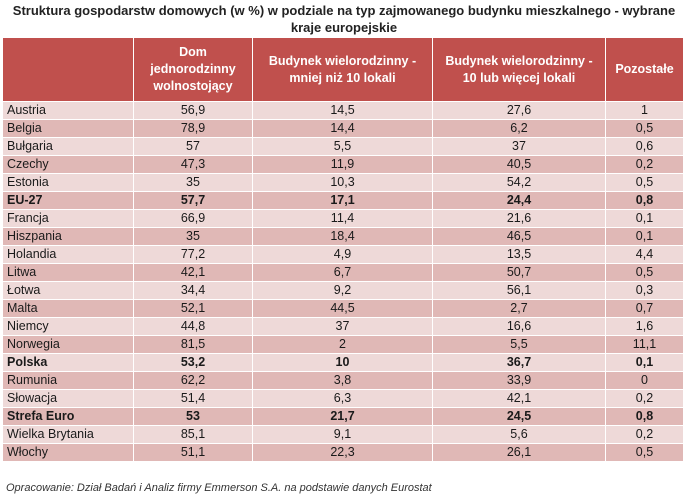 The height and width of the screenshot is (498, 685). I want to click on table-row: Czechy 47,3 11,9 40,5 0,2, so click(343, 164).